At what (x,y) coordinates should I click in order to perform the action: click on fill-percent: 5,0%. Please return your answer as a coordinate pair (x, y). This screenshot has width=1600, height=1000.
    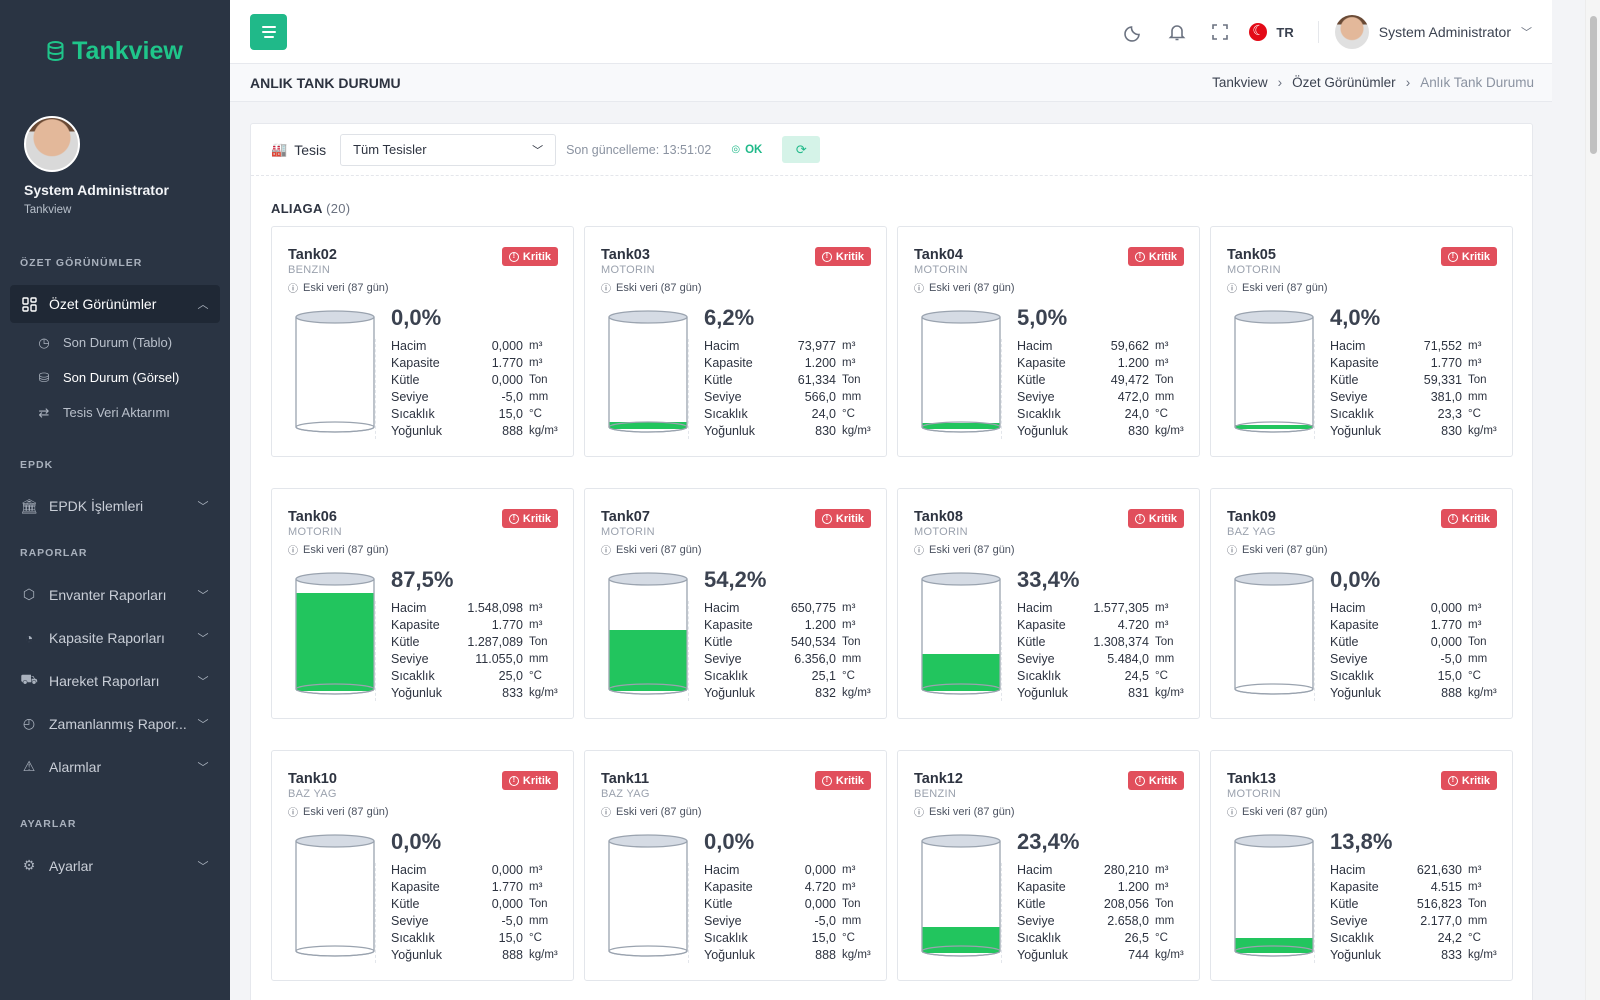
    Looking at the image, I should click on (1042, 317).